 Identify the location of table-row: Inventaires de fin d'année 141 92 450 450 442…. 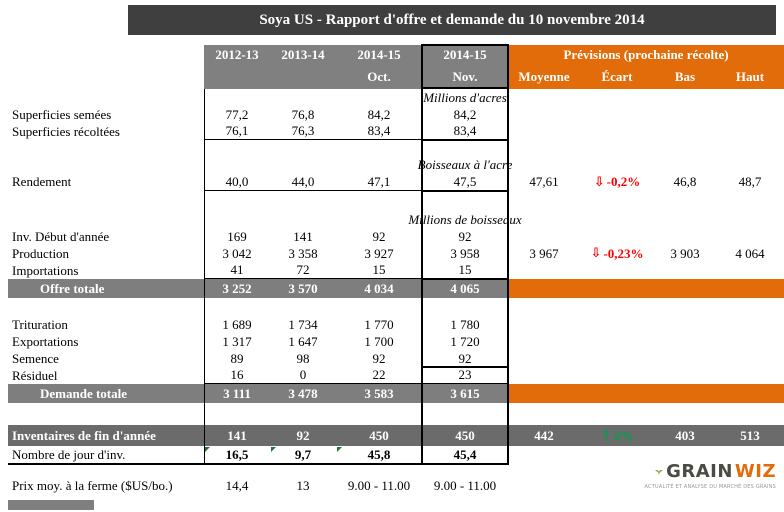
(396, 435).